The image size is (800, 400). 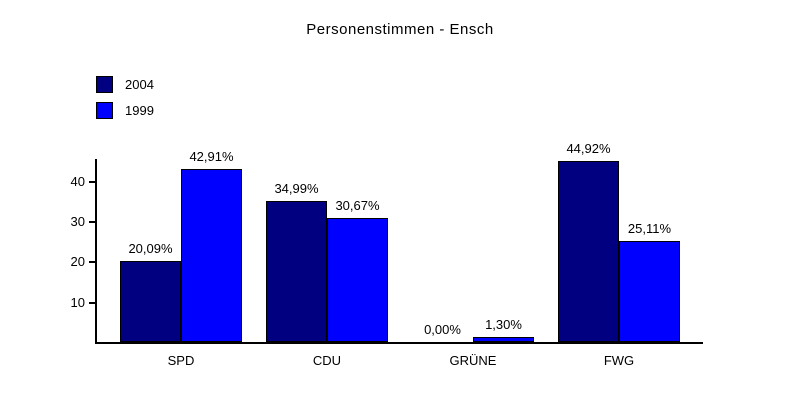 What do you see at coordinates (296, 188) in the screenshot?
I see `value-label-2004-CDU: 34,99%` at bounding box center [296, 188].